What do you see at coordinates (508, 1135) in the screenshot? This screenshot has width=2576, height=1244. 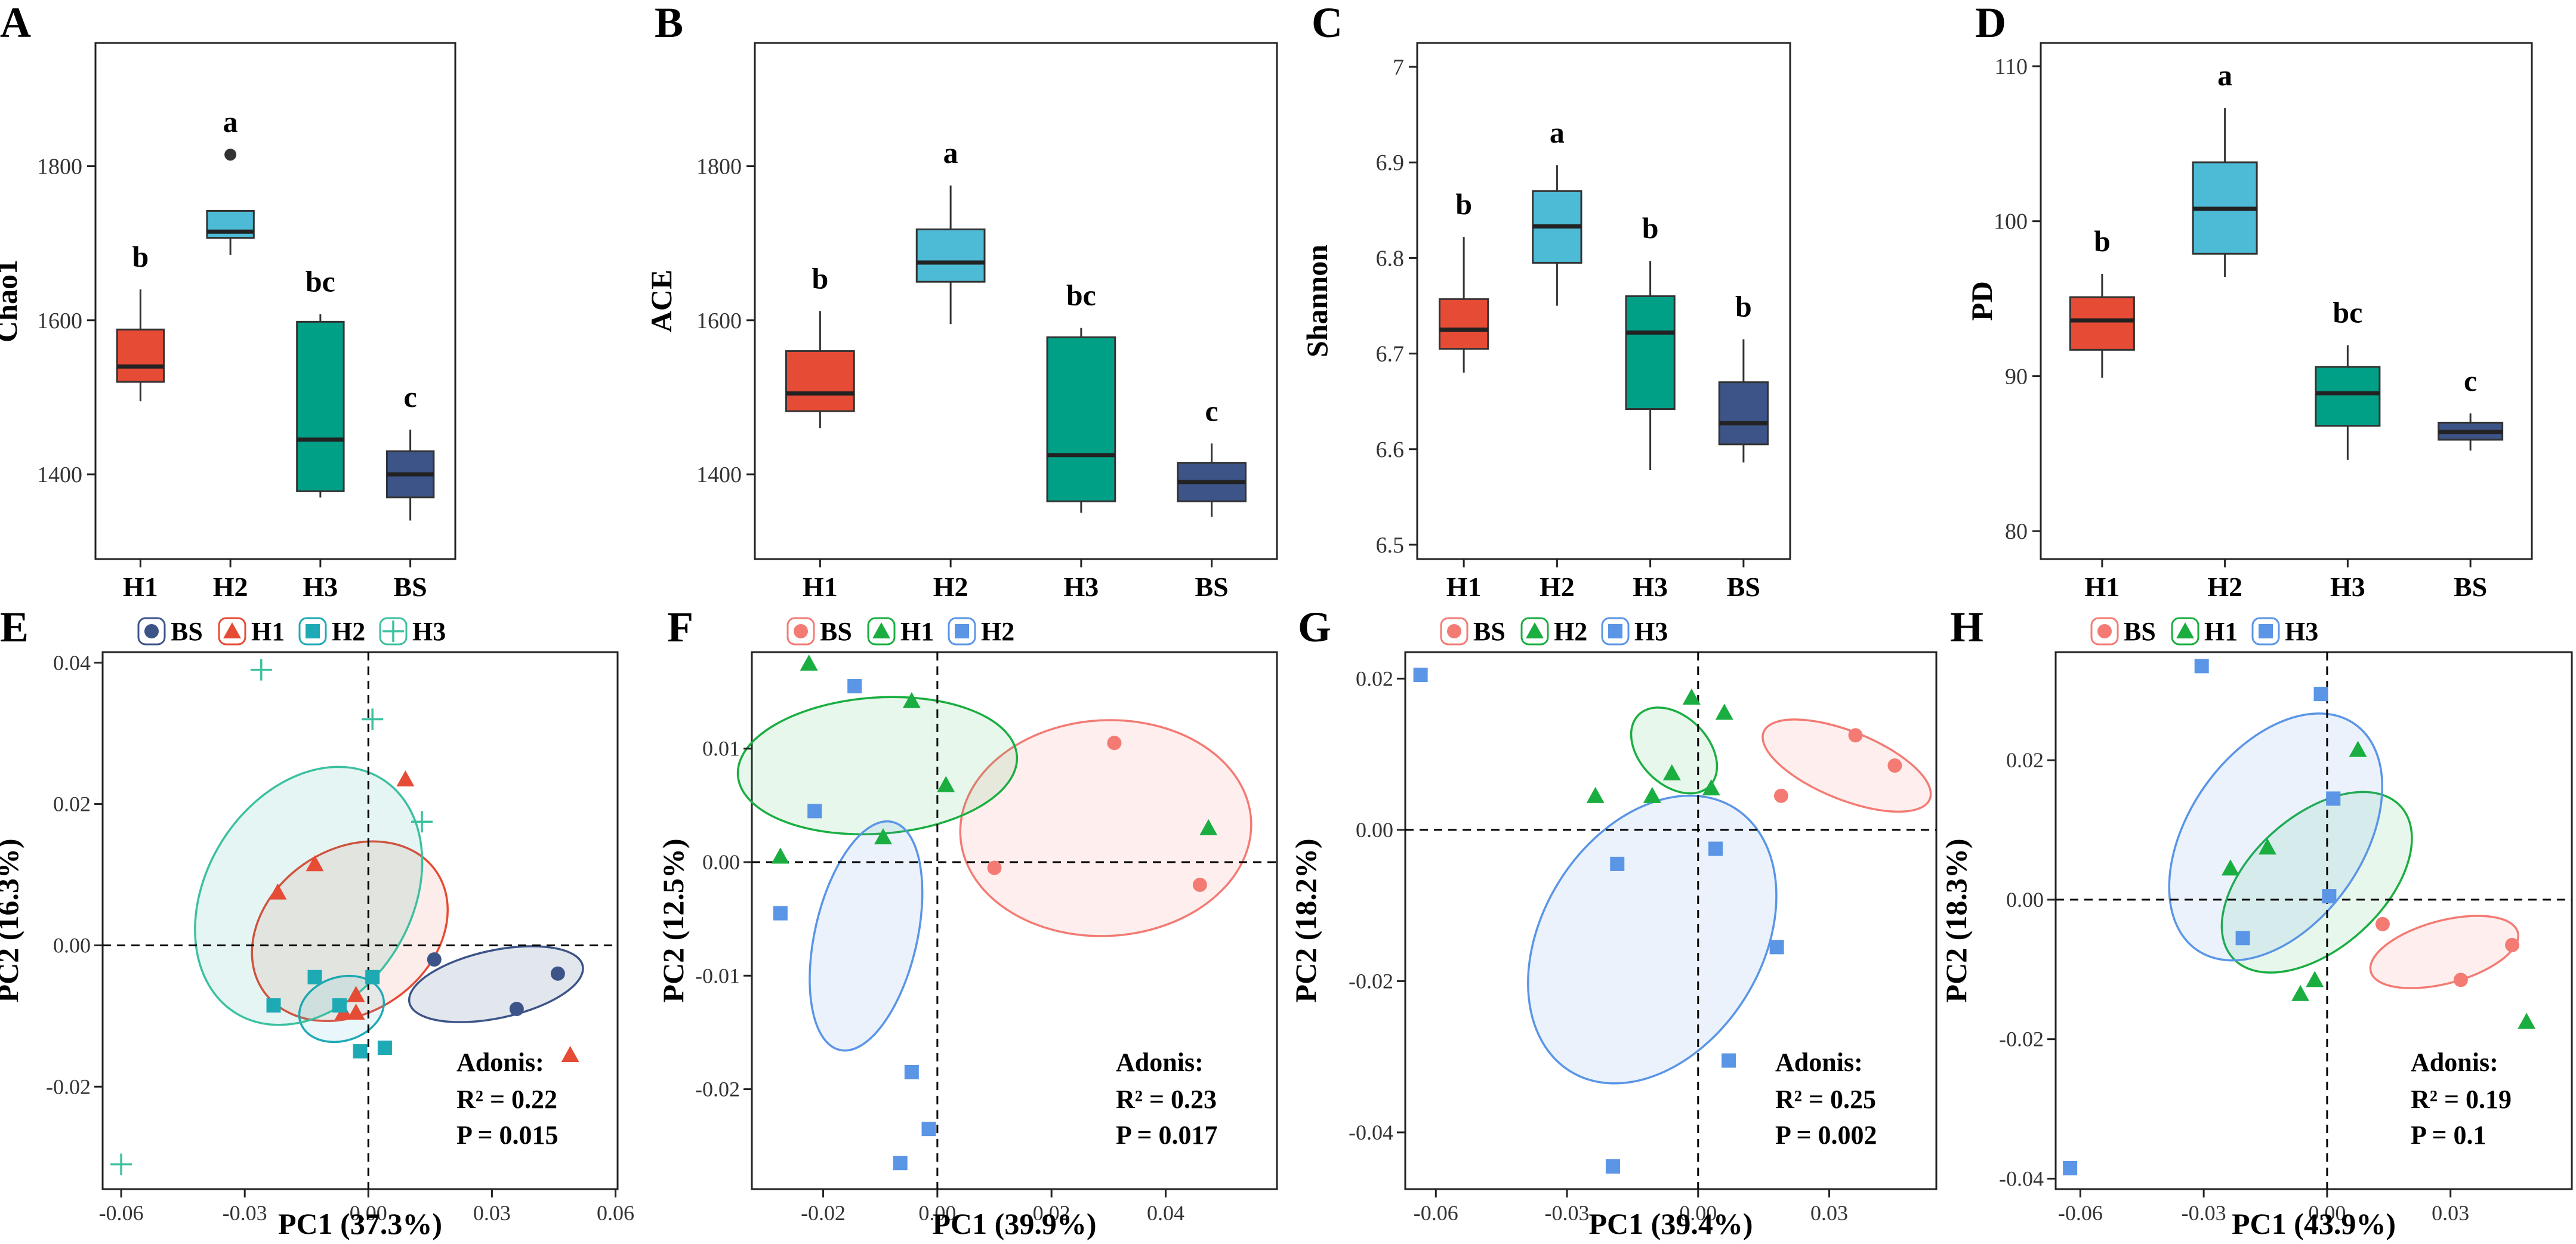 I see `adonis-p: P = 0.015` at bounding box center [508, 1135].